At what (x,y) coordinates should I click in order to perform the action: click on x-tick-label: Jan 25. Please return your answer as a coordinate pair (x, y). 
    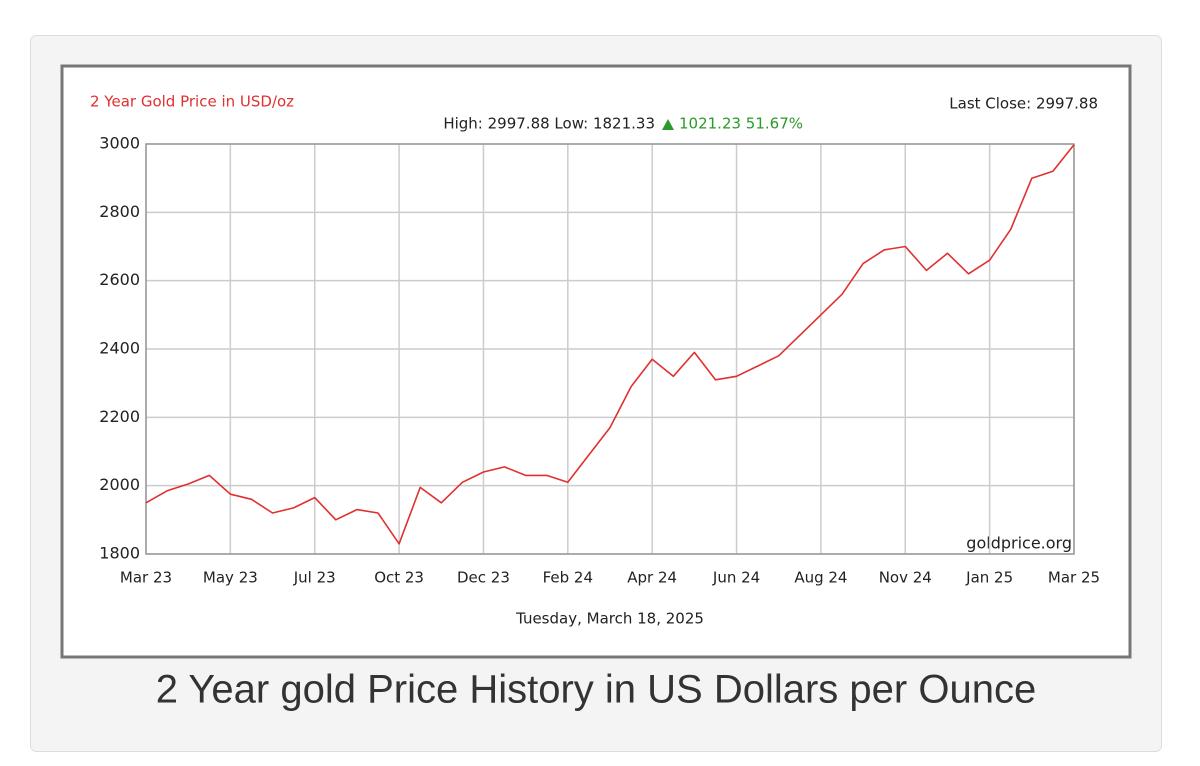
    Looking at the image, I should click on (989, 578).